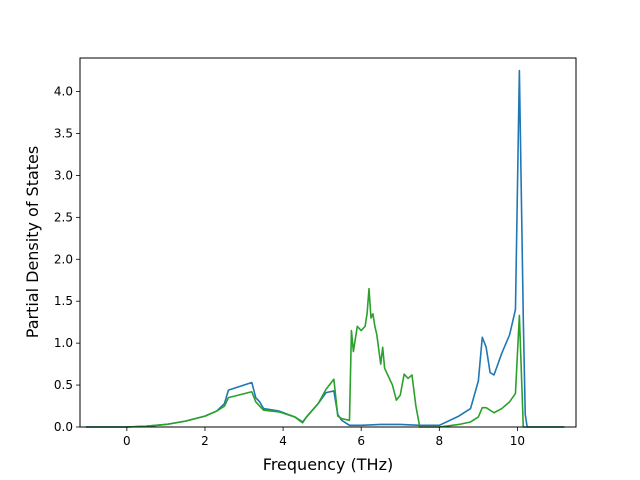 The height and width of the screenshot is (480, 640). What do you see at coordinates (63, 385) in the screenshot?
I see `y-tick-label: 0.5` at bounding box center [63, 385].